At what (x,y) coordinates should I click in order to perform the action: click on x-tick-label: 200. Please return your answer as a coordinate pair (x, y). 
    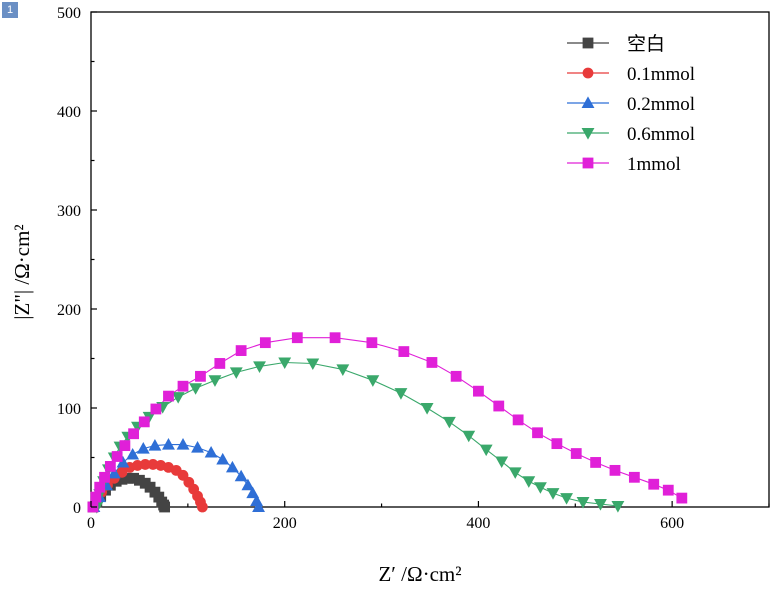
    Looking at the image, I should click on (285, 523).